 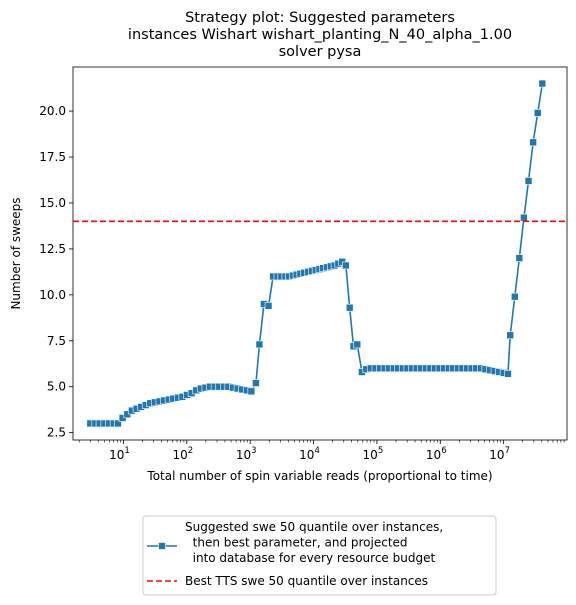 I want to click on legend-box, so click(x=319, y=555).